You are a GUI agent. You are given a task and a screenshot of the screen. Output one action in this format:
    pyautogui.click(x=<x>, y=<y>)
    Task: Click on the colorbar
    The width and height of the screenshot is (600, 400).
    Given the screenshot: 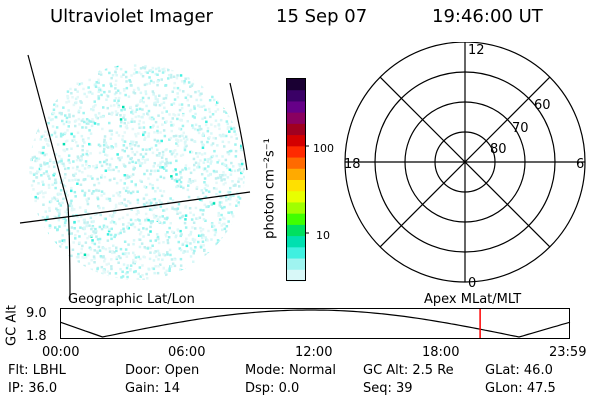 What is the action you would take?
    pyautogui.click(x=297, y=180)
    